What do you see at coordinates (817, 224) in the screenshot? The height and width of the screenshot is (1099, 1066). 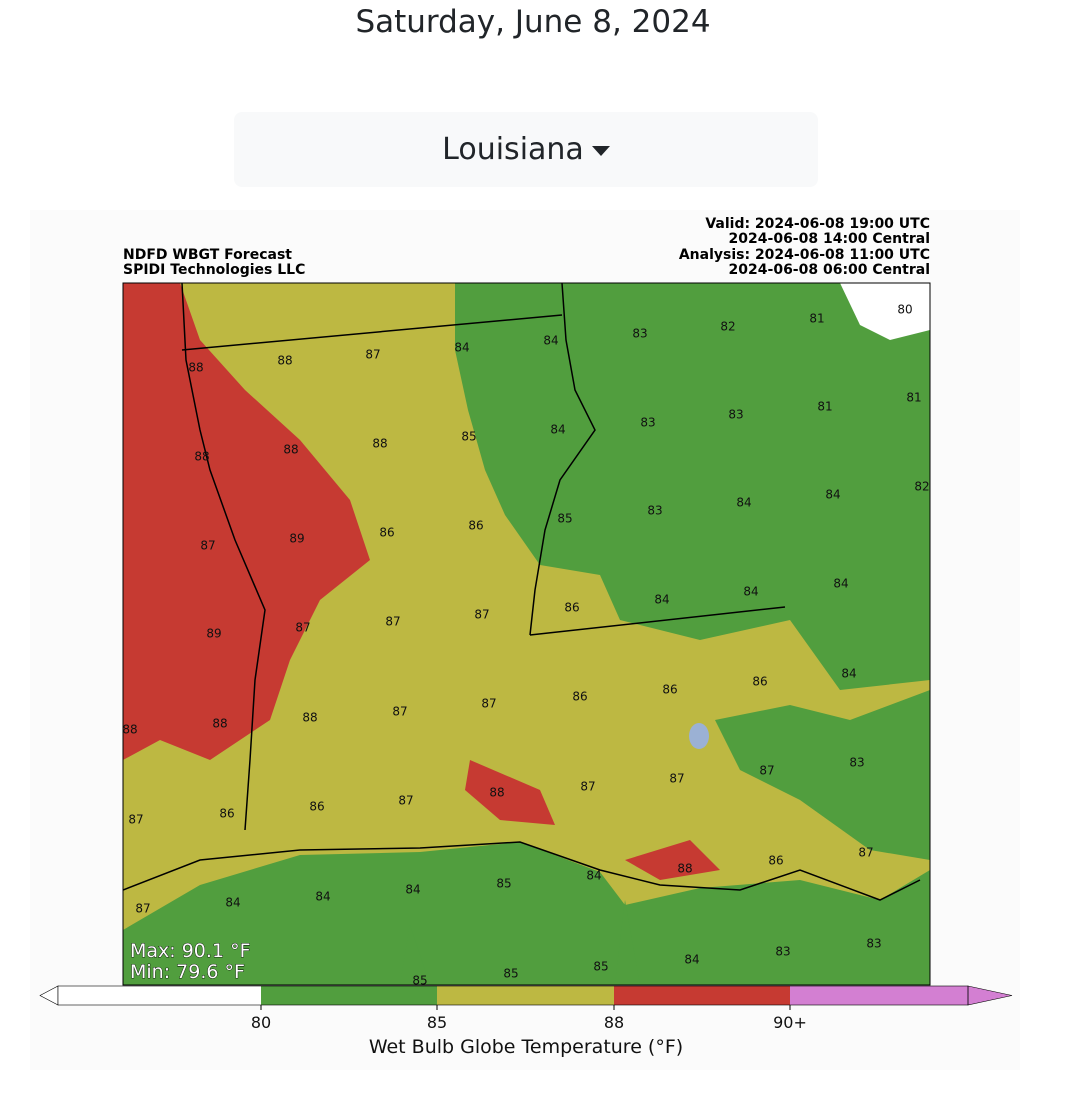 I see `valid-utc: Valid: 2024-06-08 19:00 UTC` at bounding box center [817, 224].